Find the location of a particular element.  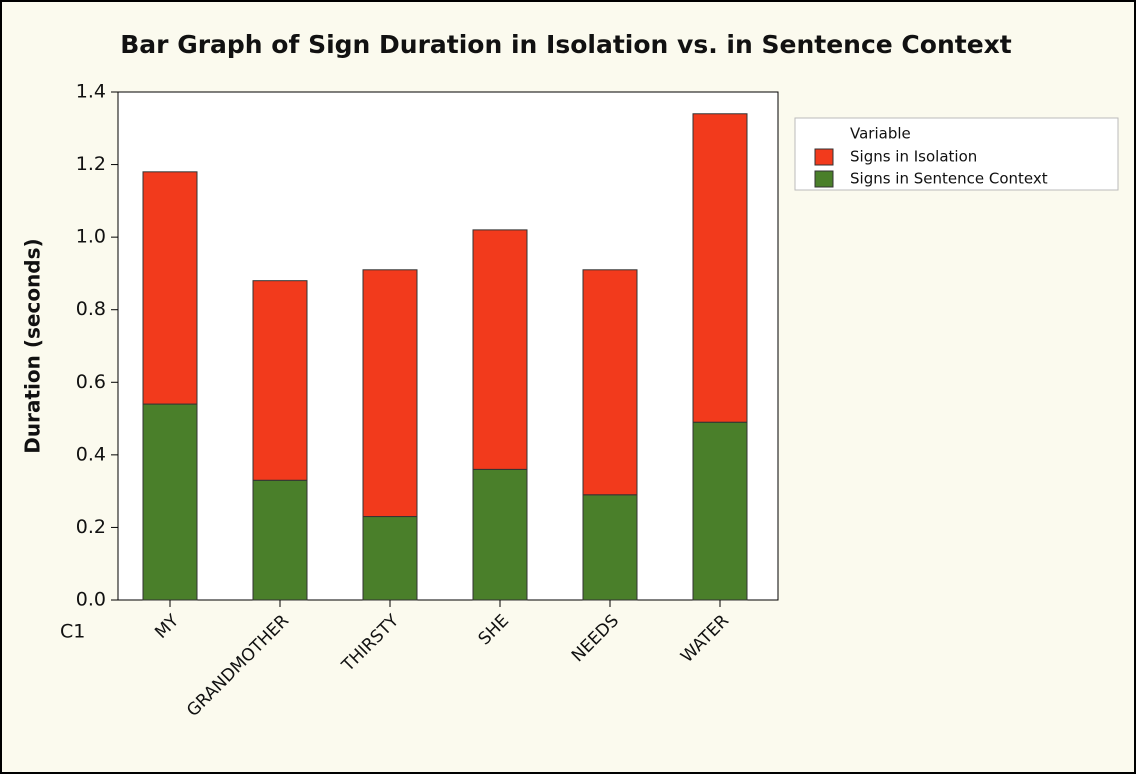

legend-label: Signs in Isolation is located at coordinates (913, 157).